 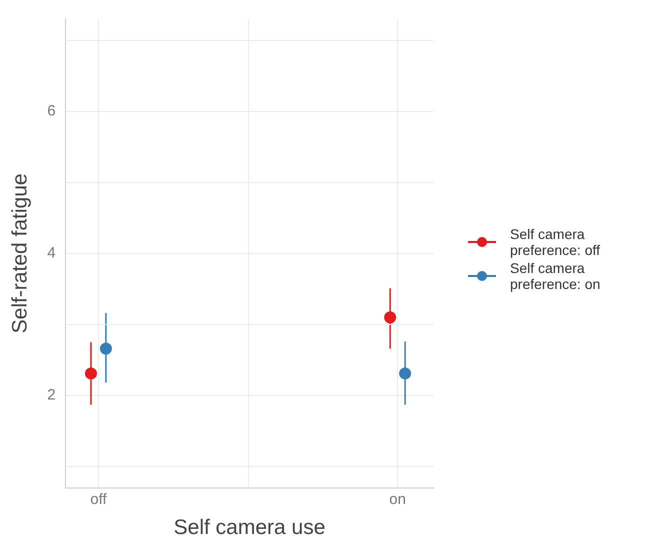 I want to click on y-tick-label: 6, so click(x=51, y=111).